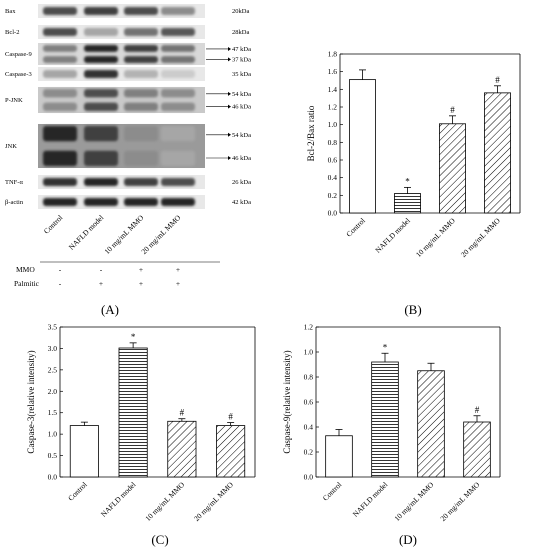  I want to click on y-tick-label: 1.6, so click(333, 71).